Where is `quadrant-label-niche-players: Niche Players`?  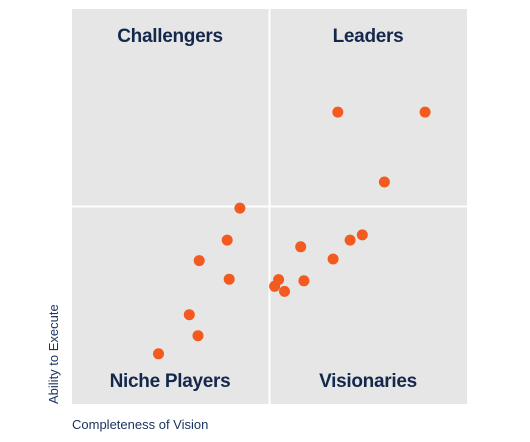
quadrant-label-niche-players: Niche Players is located at coordinates (170, 381).